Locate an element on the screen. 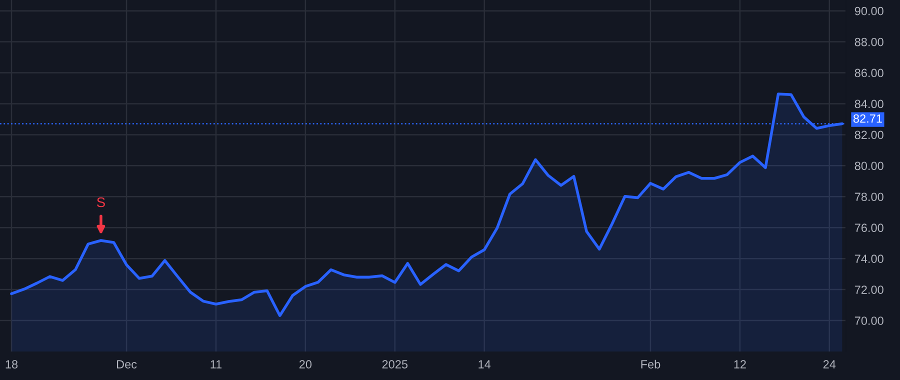 Image resolution: width=900 pixels, height=380 pixels. y-tick-label: 88.00 is located at coordinates (869, 42).